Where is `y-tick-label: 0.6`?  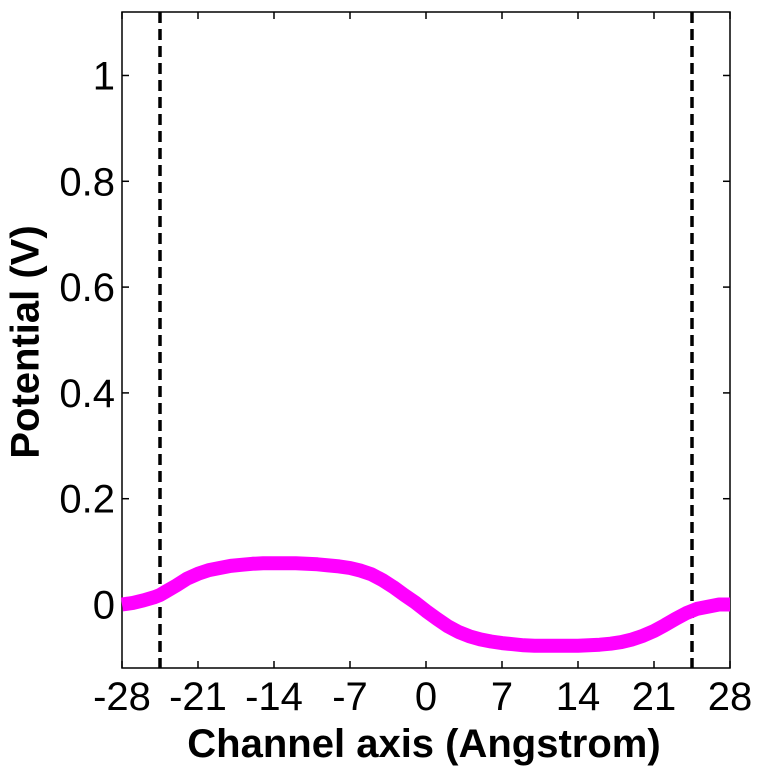 y-tick-label: 0.6 is located at coordinates (87, 288).